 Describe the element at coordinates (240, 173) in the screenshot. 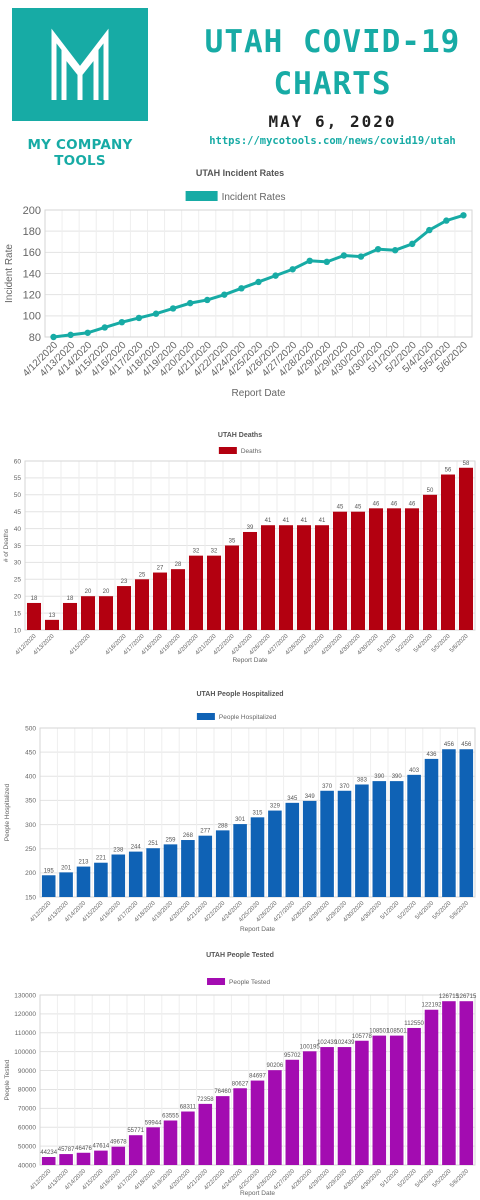

I see `chart-title: UTAH Incident Rates` at that location.